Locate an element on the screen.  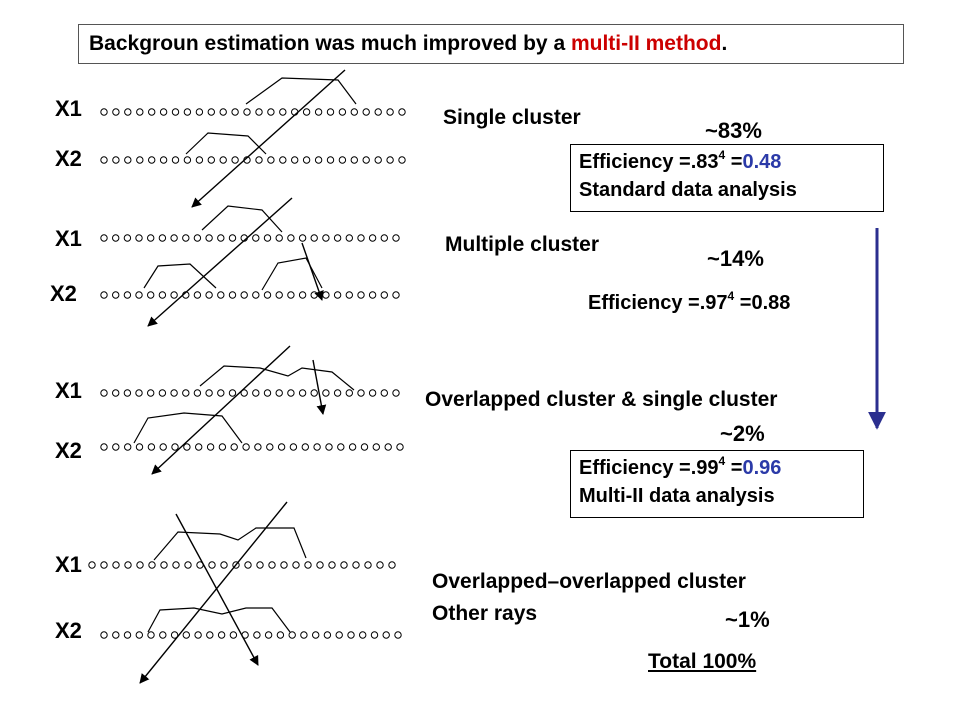
efficiency-formula: Efficiency =.83 is located at coordinates (649, 162).